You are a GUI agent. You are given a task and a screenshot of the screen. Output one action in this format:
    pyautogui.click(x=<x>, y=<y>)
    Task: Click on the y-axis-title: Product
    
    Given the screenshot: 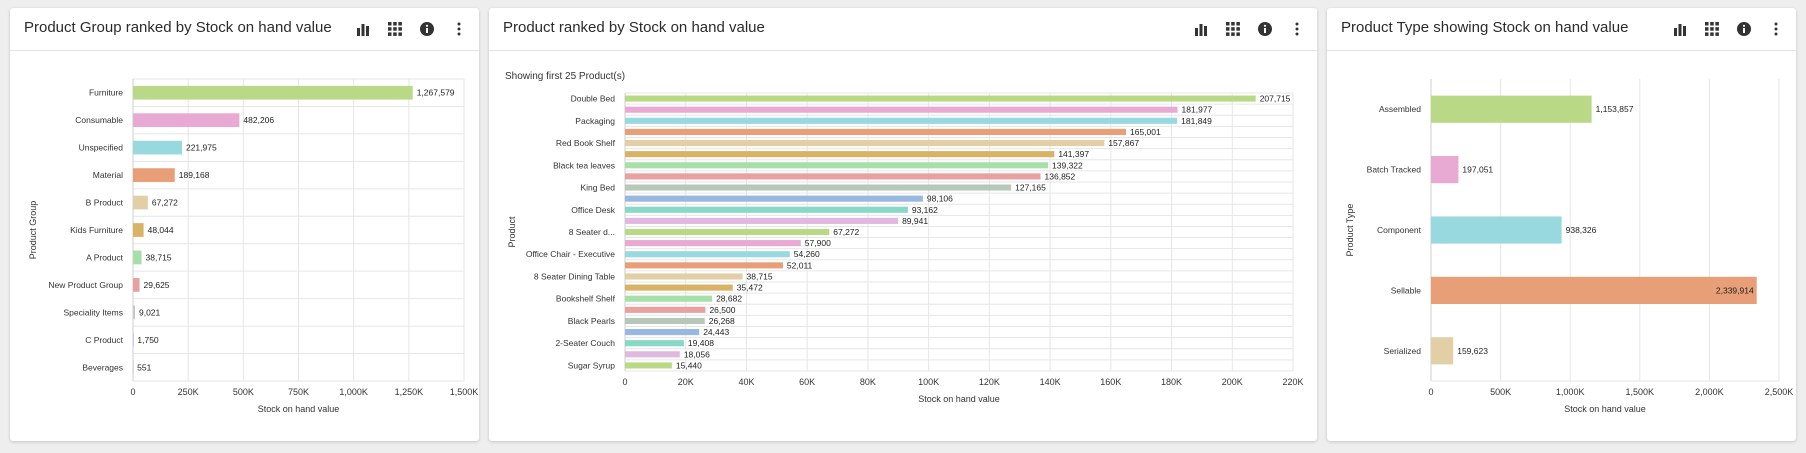 What is the action you would take?
    pyautogui.click(x=512, y=232)
    